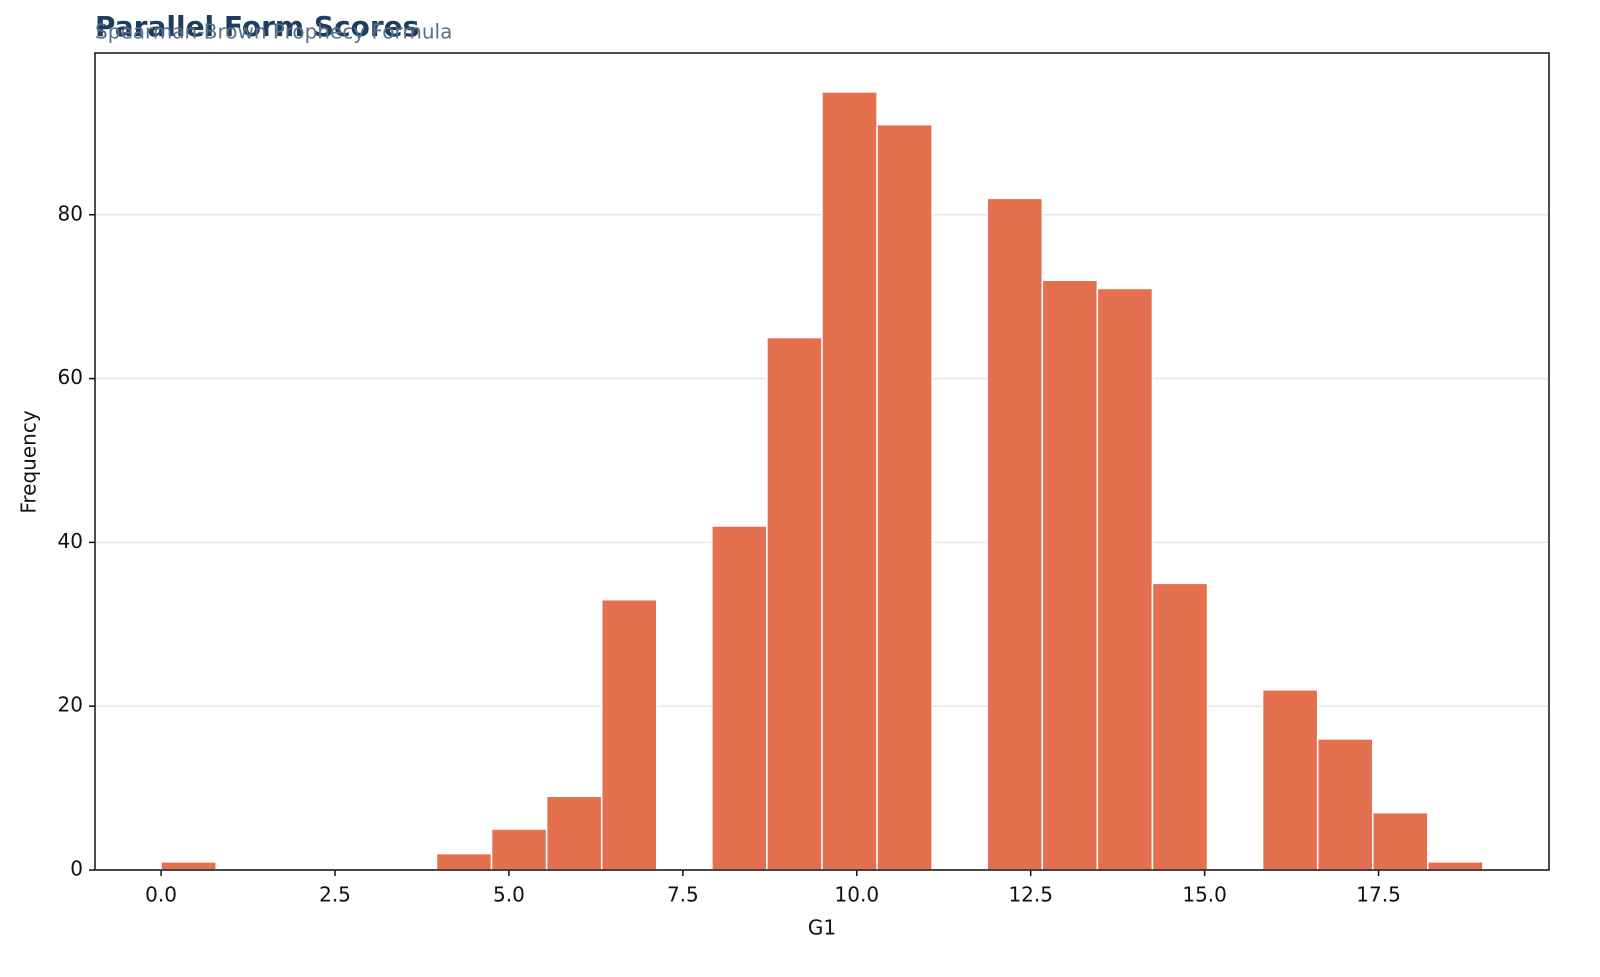  What do you see at coordinates (857, 895) in the screenshot?
I see `x-tick-label: 10.0` at bounding box center [857, 895].